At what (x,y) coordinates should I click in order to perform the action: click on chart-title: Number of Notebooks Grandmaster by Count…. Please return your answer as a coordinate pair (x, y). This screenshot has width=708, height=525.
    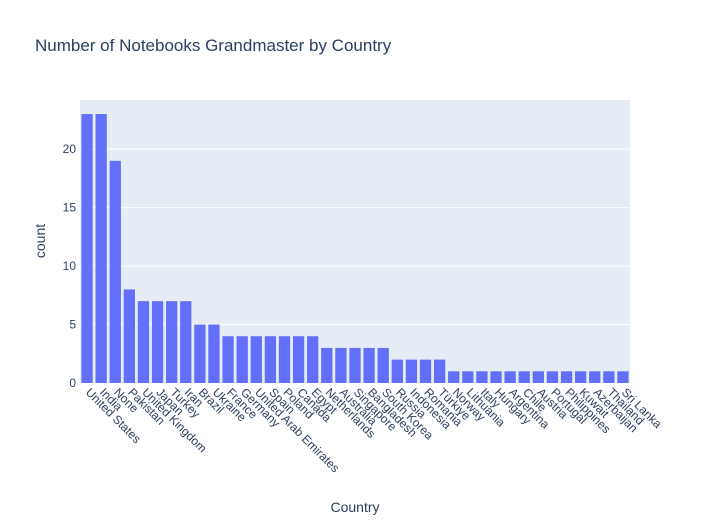
    Looking at the image, I should click on (213, 45).